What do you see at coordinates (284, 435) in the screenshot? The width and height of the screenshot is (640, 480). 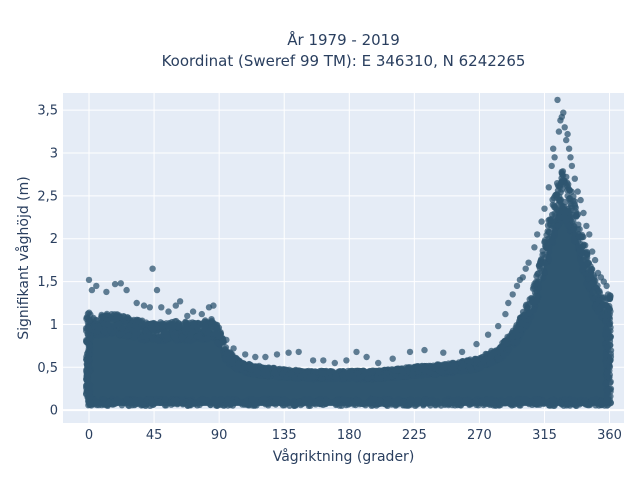 I see `x-tick-label: 135` at bounding box center [284, 435].